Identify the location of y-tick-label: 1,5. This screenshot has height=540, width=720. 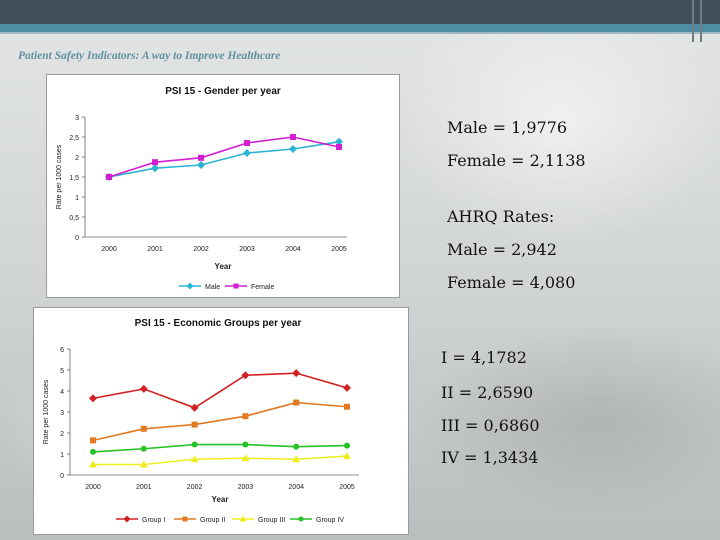
(74, 178).